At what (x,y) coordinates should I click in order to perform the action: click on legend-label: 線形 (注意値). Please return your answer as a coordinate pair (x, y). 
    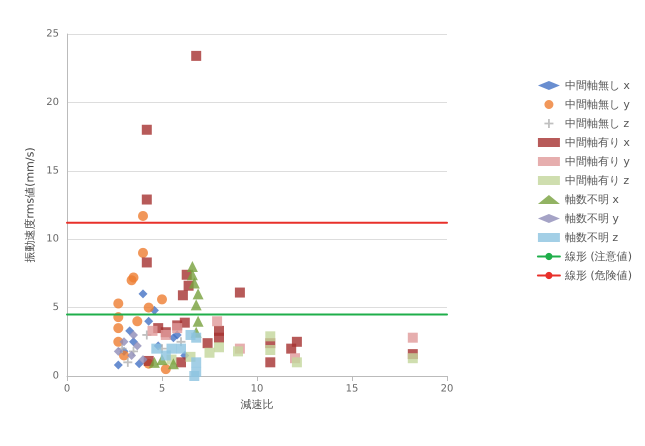
    Looking at the image, I should click on (598, 256).